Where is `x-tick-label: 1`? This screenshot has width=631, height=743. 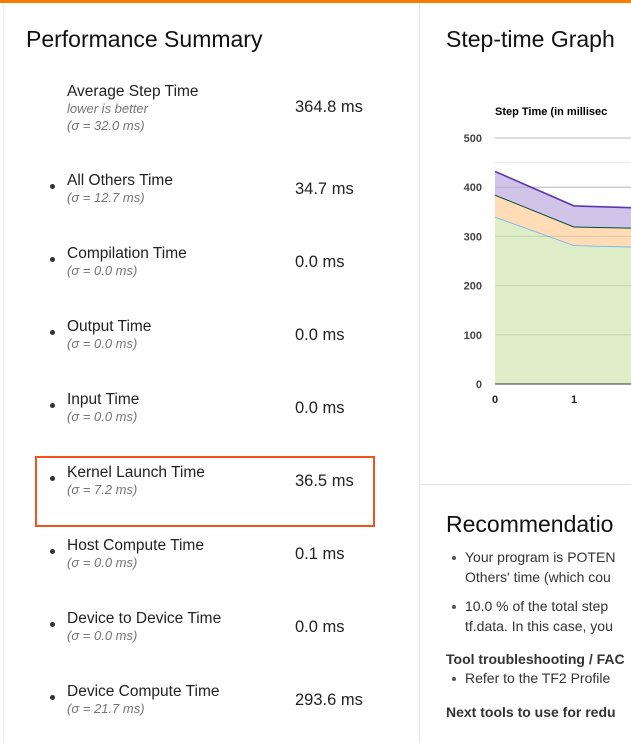
x-tick-label: 1 is located at coordinates (574, 400).